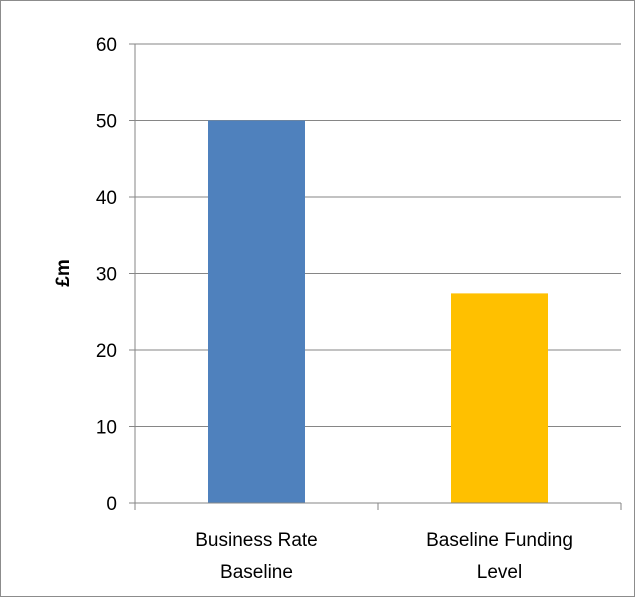  I want to click on y-tick-label: 60, so click(106, 45).